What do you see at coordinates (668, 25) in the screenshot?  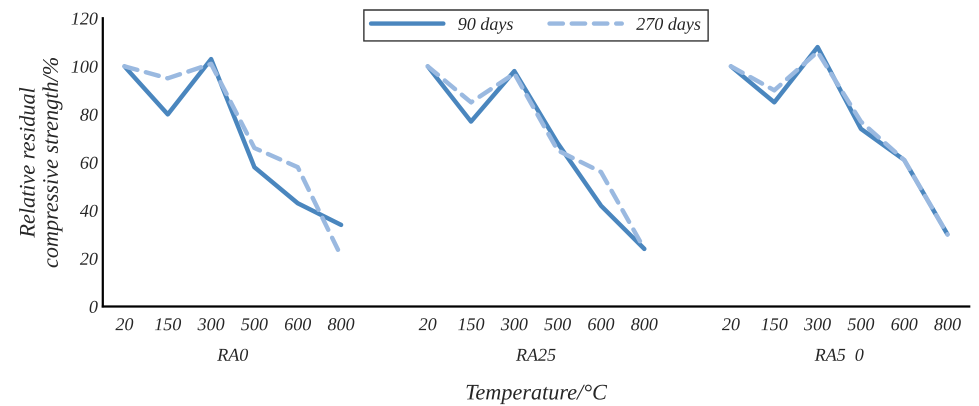 I see `legend-label: 270 days` at bounding box center [668, 25].